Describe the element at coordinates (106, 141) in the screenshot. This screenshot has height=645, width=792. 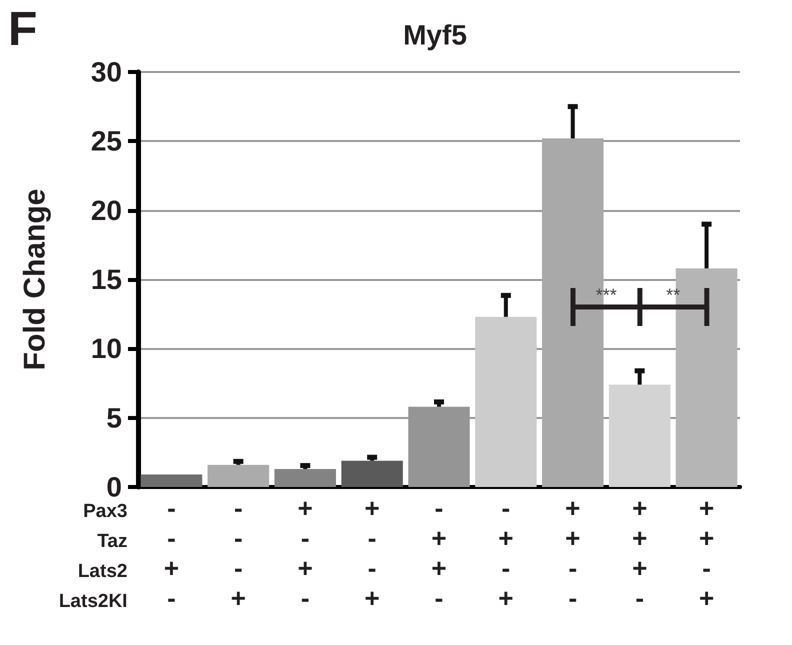
I see `y-tick-label: 25` at that location.